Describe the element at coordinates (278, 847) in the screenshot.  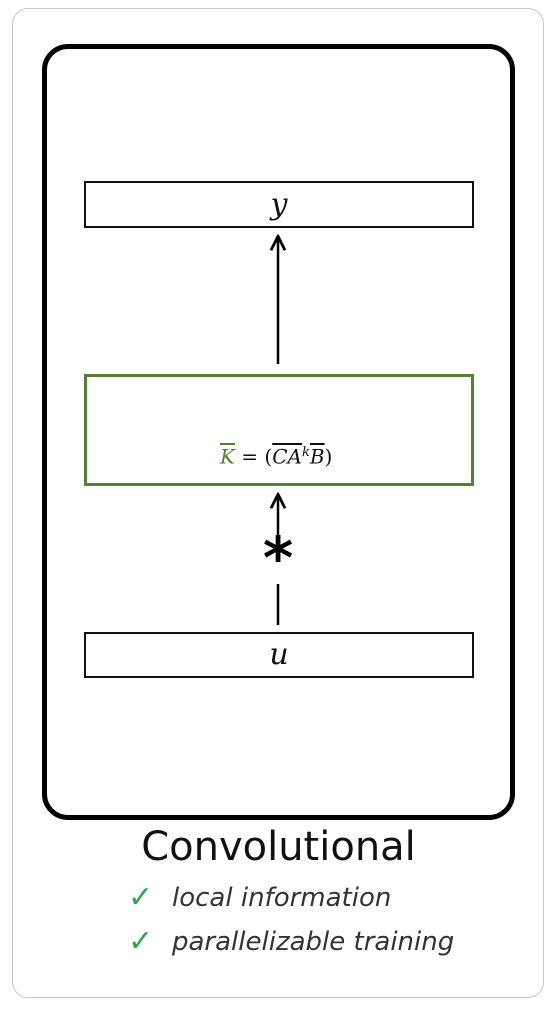
I see `diagram-title: Convolutional` at that location.